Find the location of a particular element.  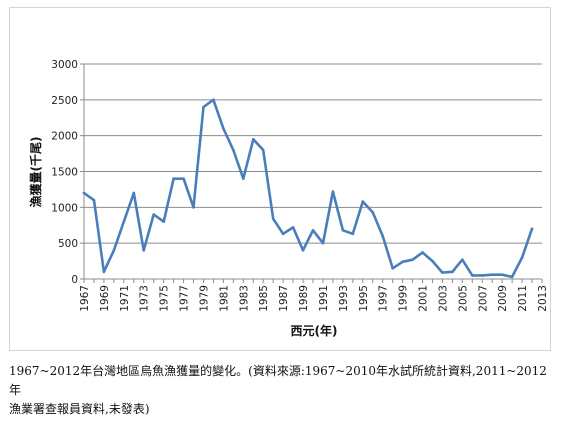

x-tick-label: 2013 is located at coordinates (543, 298).